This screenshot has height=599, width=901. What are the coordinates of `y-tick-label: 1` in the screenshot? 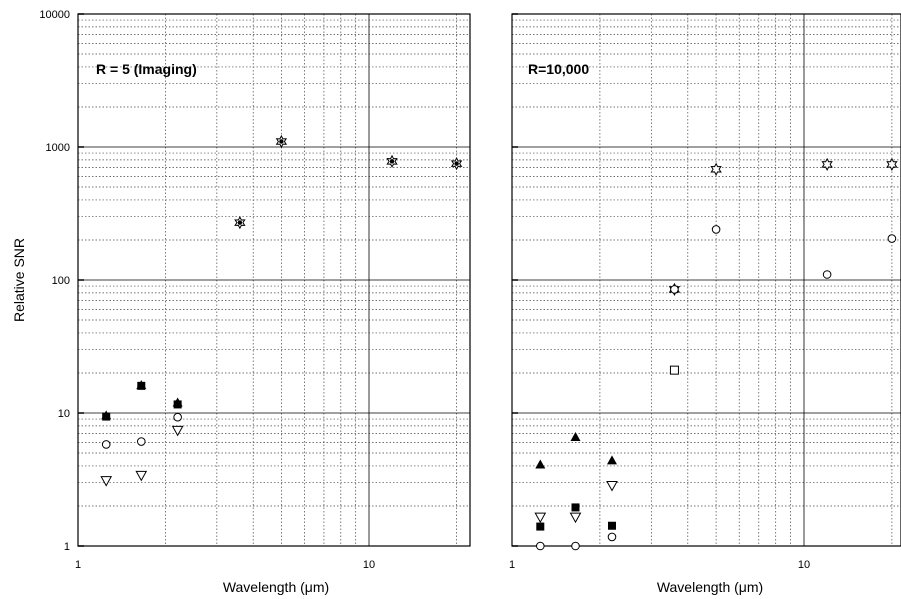 It's located at (67, 547).